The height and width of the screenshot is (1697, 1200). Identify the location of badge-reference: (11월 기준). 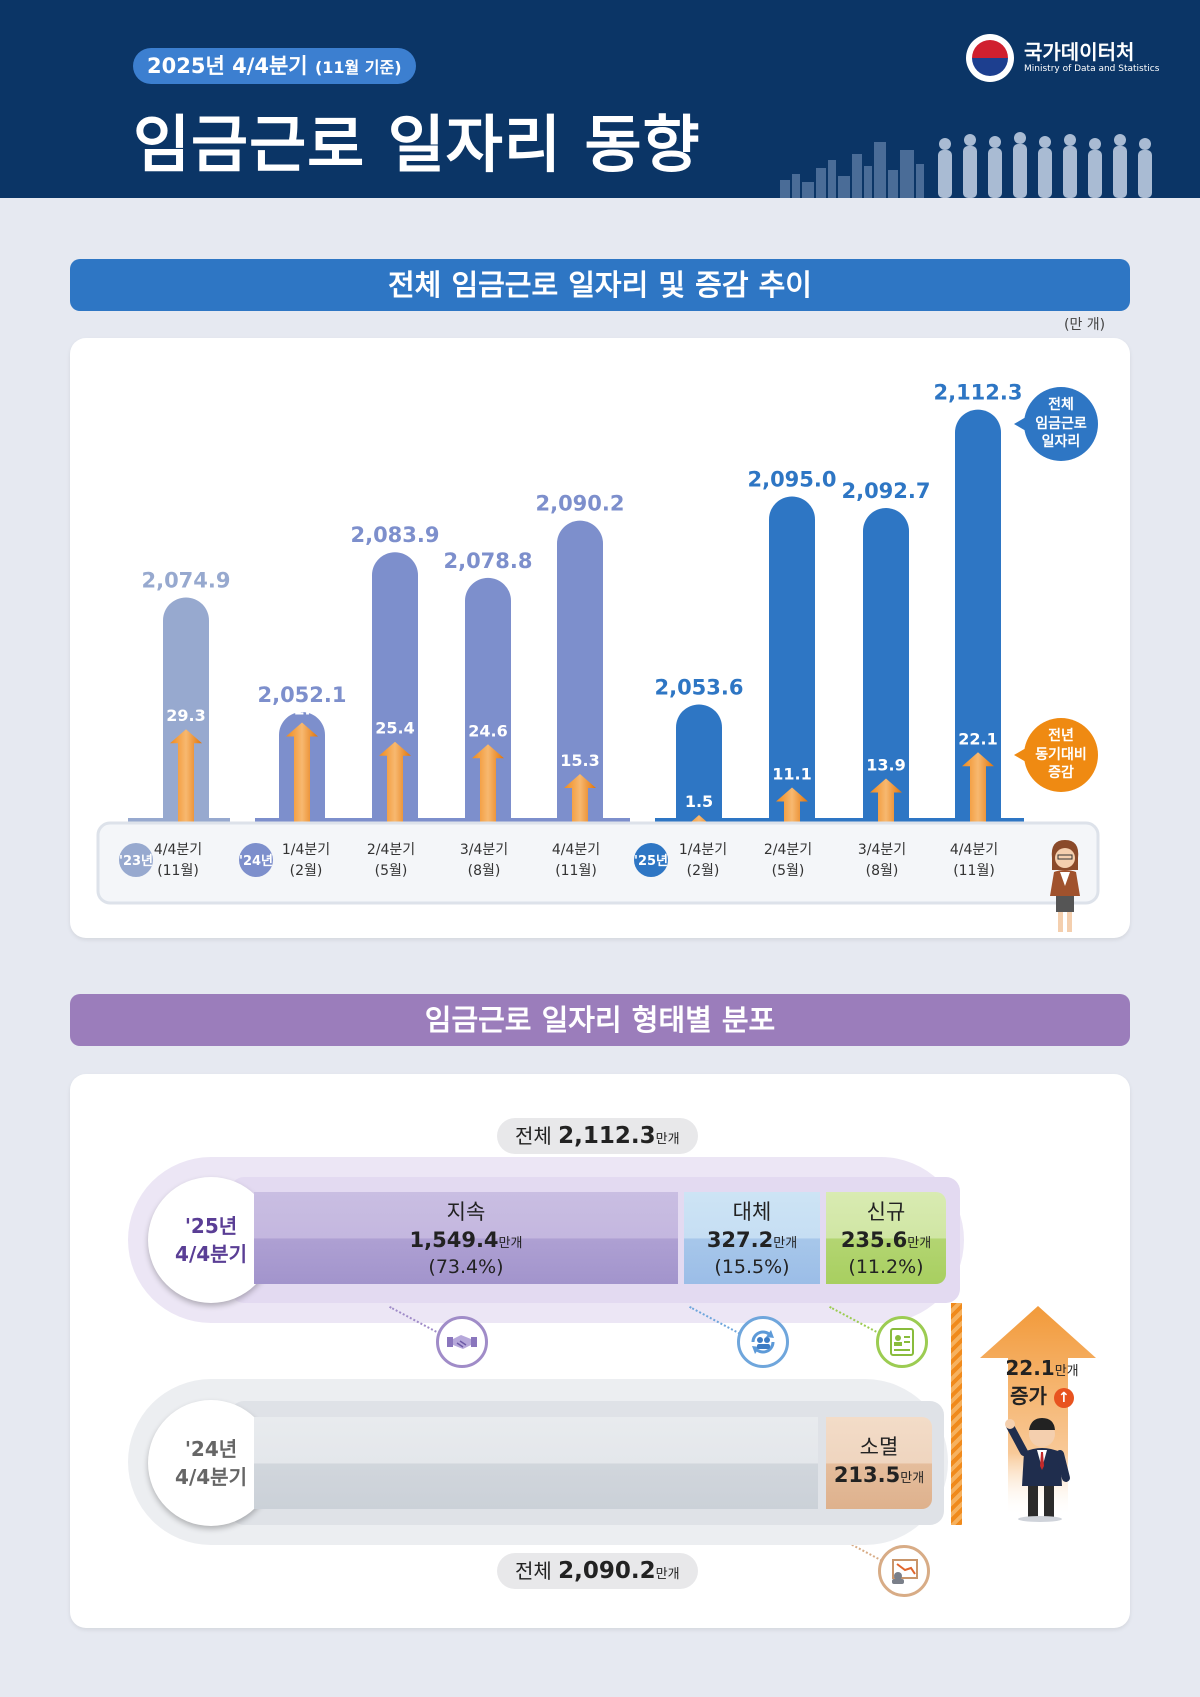
(358, 67).